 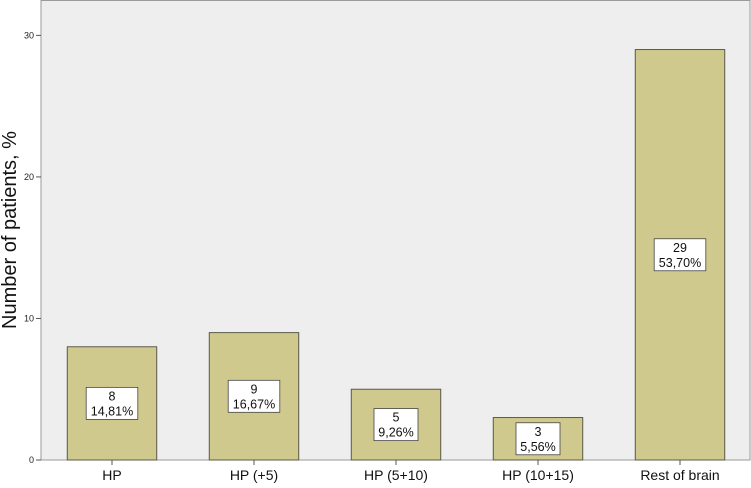 I want to click on category-label-0: HP, so click(x=111, y=475).